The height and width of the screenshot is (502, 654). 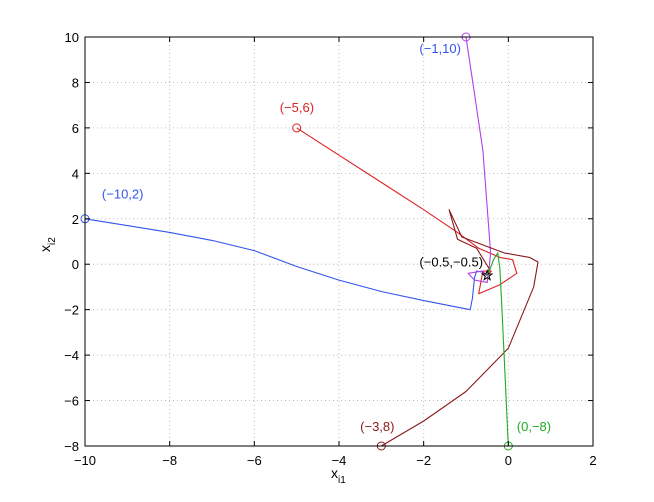 What do you see at coordinates (254, 460) in the screenshot?
I see `x-tick-label: −6` at bounding box center [254, 460].